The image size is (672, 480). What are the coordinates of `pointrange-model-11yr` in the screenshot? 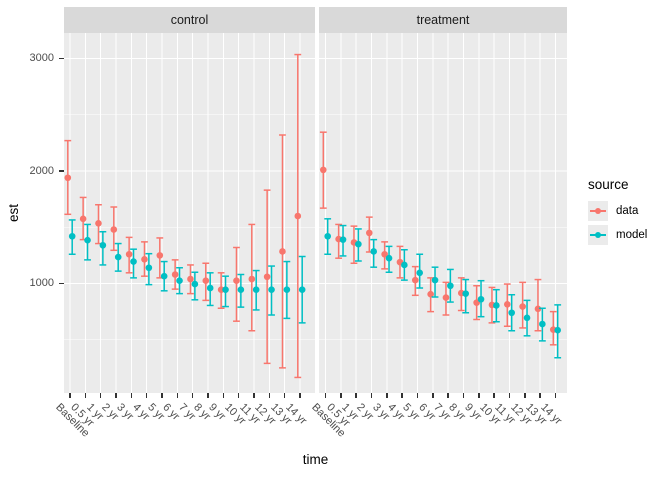 It's located at (256, 290).